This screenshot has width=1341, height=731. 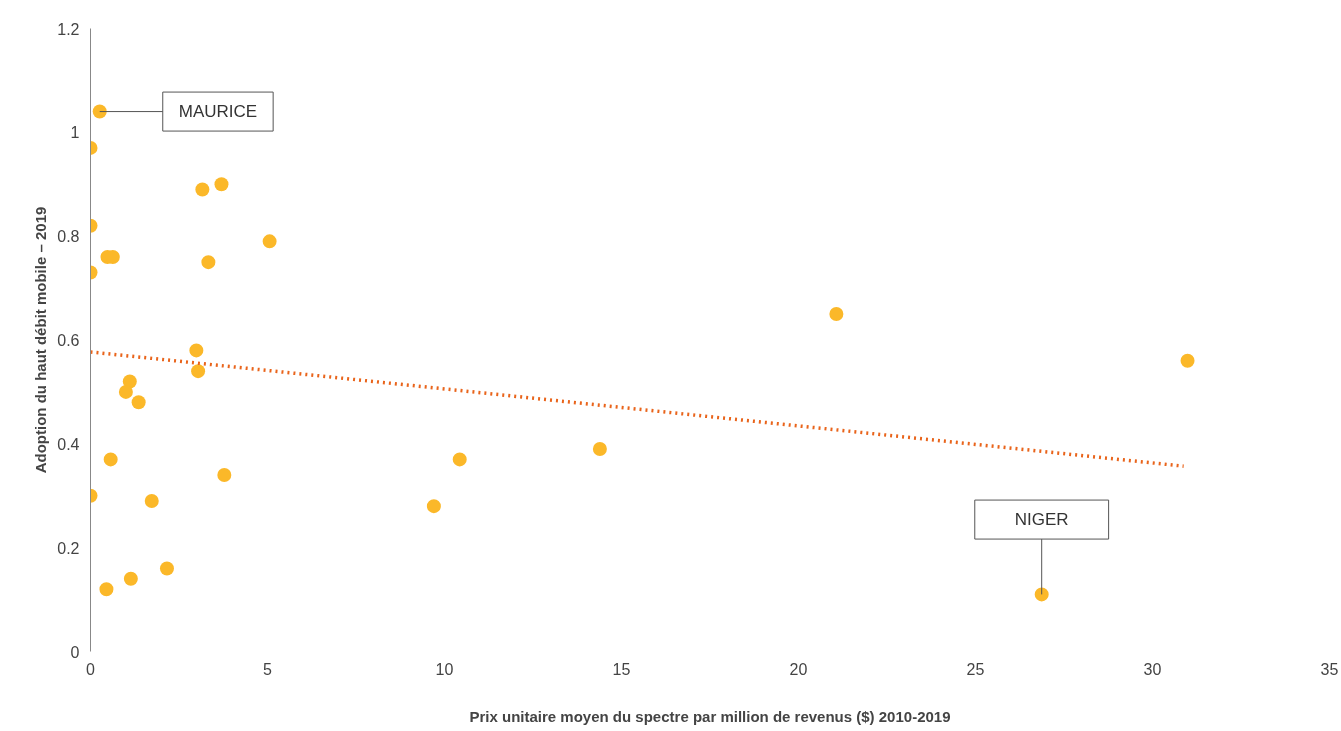 I want to click on y-tick-label: 1.2, so click(x=68, y=29).